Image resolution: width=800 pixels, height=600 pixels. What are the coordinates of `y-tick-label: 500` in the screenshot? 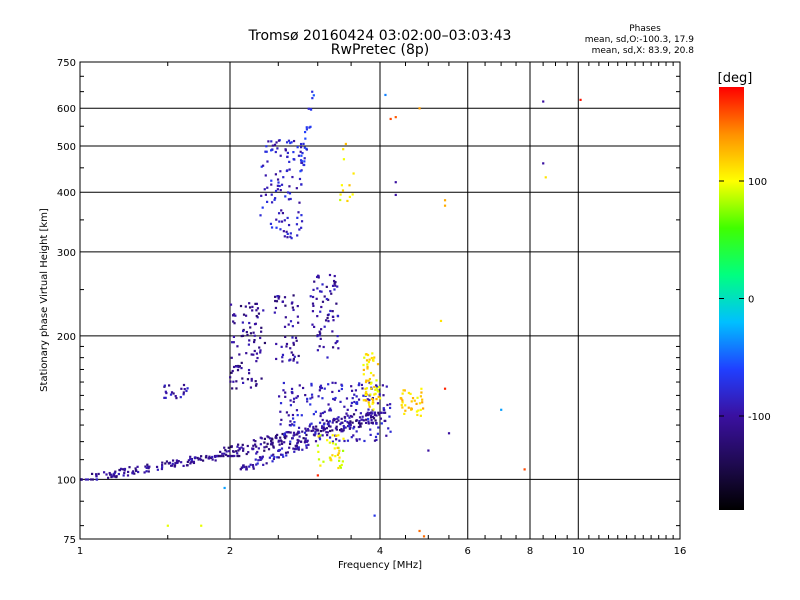 It's located at (66, 147).